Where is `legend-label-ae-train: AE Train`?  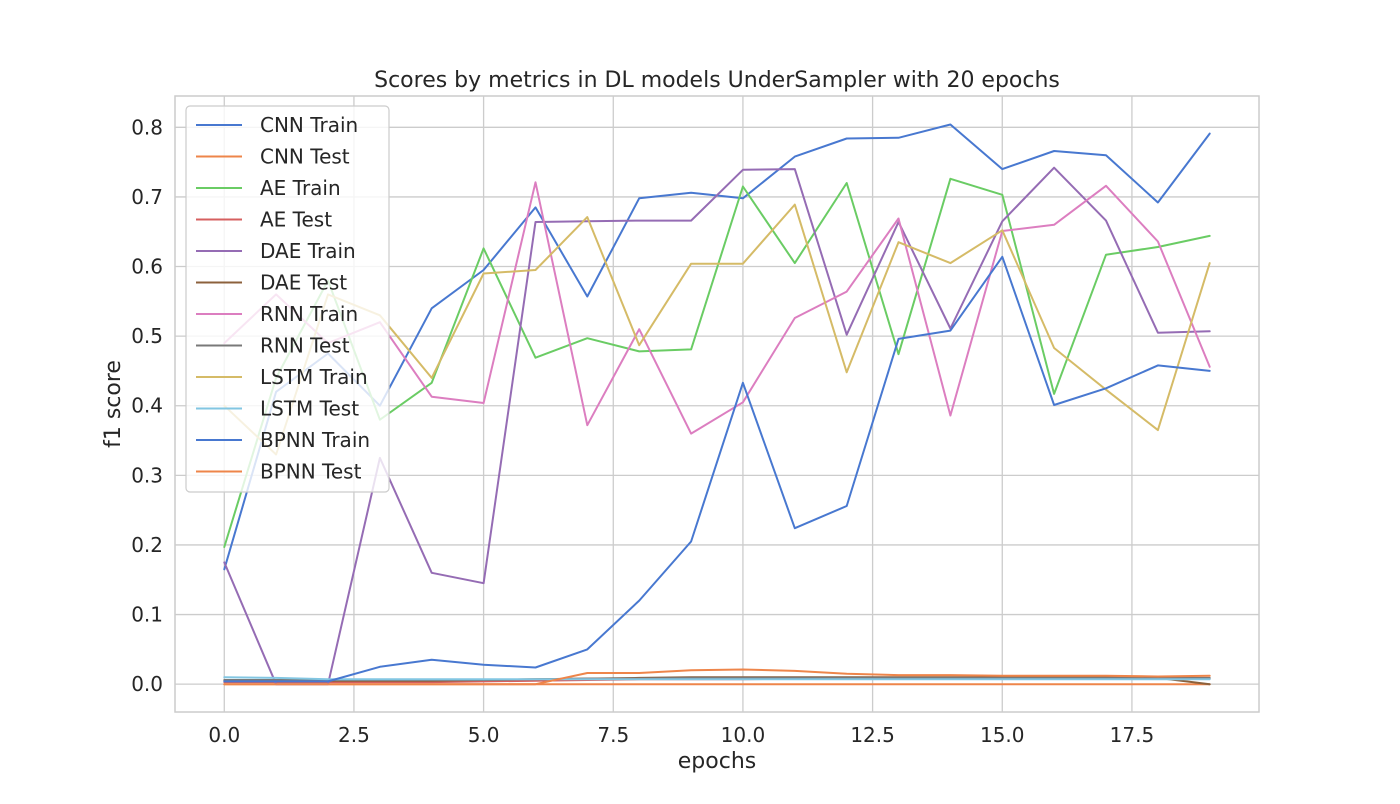 legend-label-ae-train: AE Train is located at coordinates (300, 188).